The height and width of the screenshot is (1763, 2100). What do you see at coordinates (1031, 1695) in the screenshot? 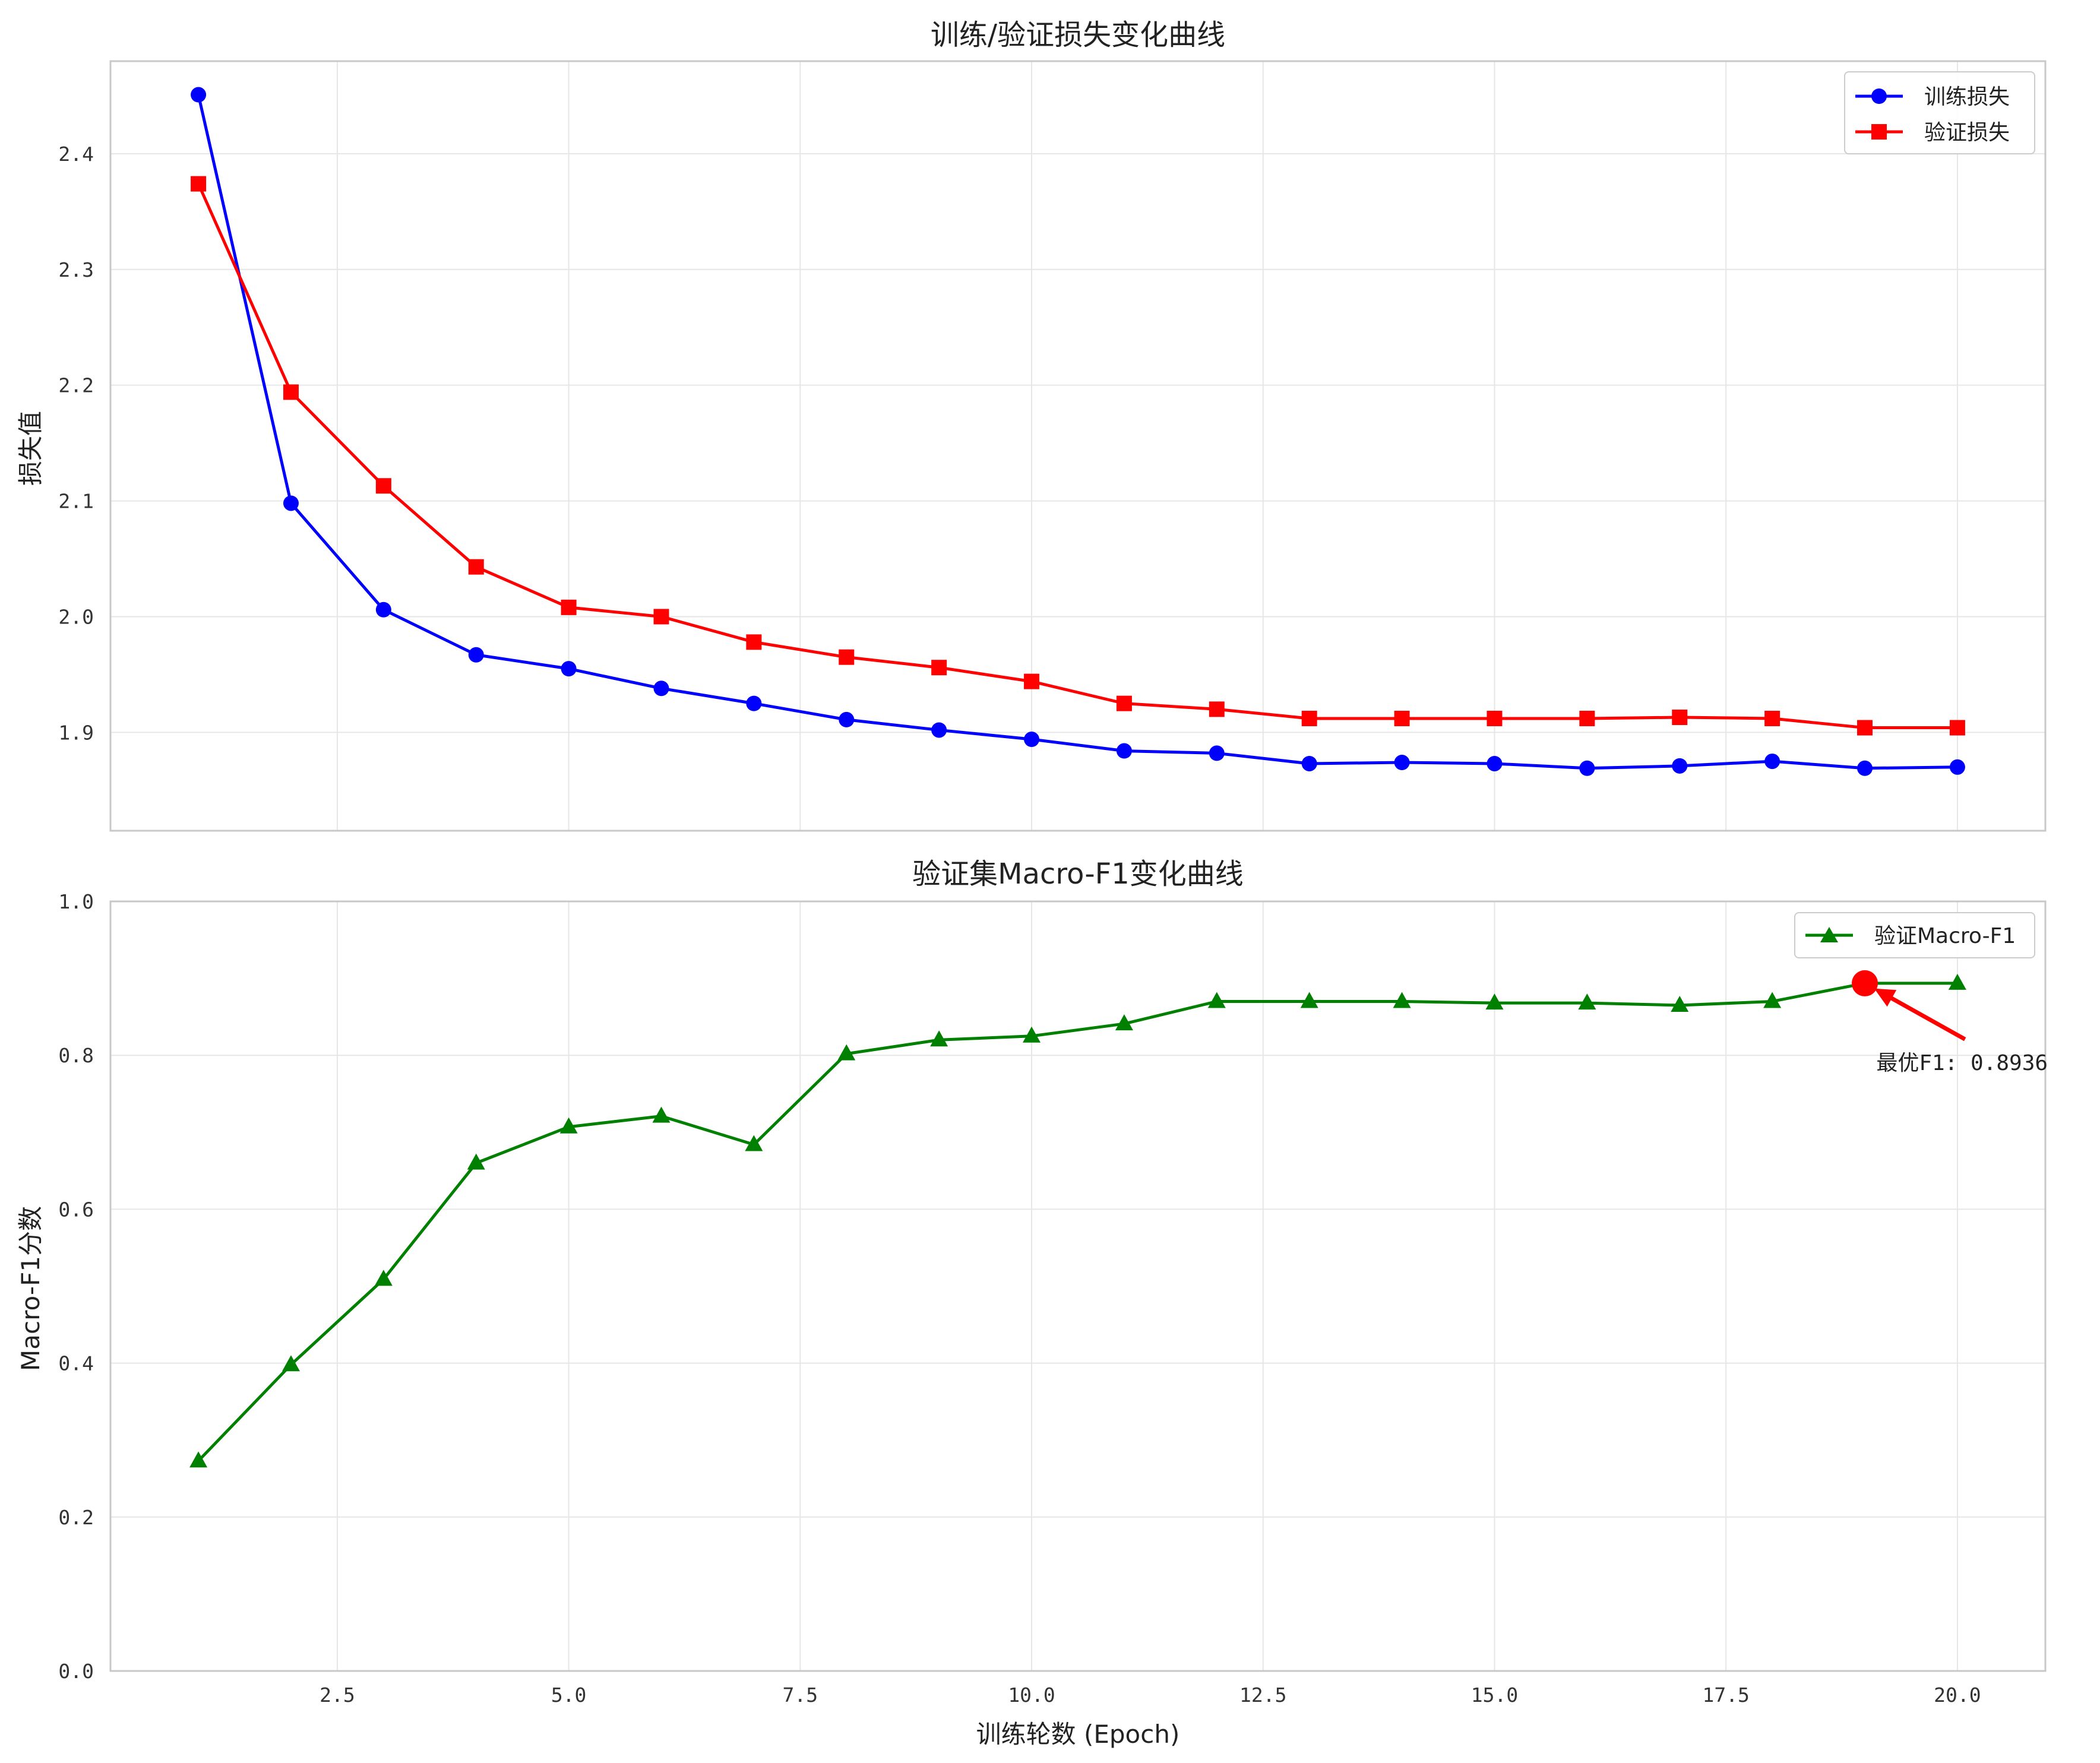
I see `x-tick-label: 10.0` at bounding box center [1031, 1695].